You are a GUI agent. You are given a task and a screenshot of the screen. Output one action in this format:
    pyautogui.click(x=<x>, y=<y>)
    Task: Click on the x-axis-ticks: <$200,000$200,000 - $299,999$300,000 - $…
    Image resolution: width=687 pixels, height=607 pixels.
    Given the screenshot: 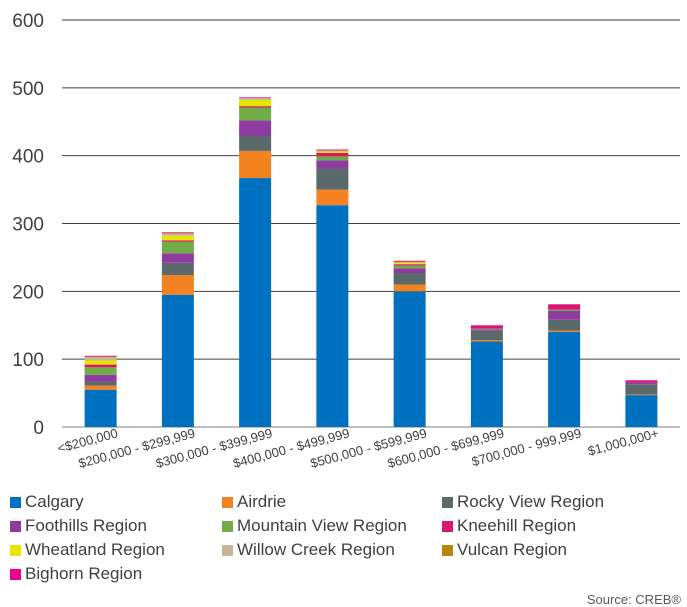 What is the action you would take?
    pyautogui.click(x=358, y=448)
    